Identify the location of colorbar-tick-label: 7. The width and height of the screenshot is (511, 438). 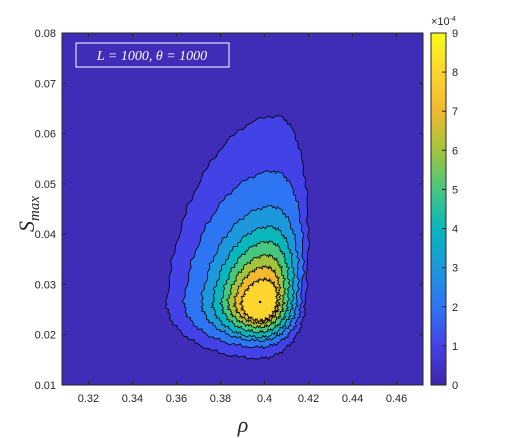
(455, 112).